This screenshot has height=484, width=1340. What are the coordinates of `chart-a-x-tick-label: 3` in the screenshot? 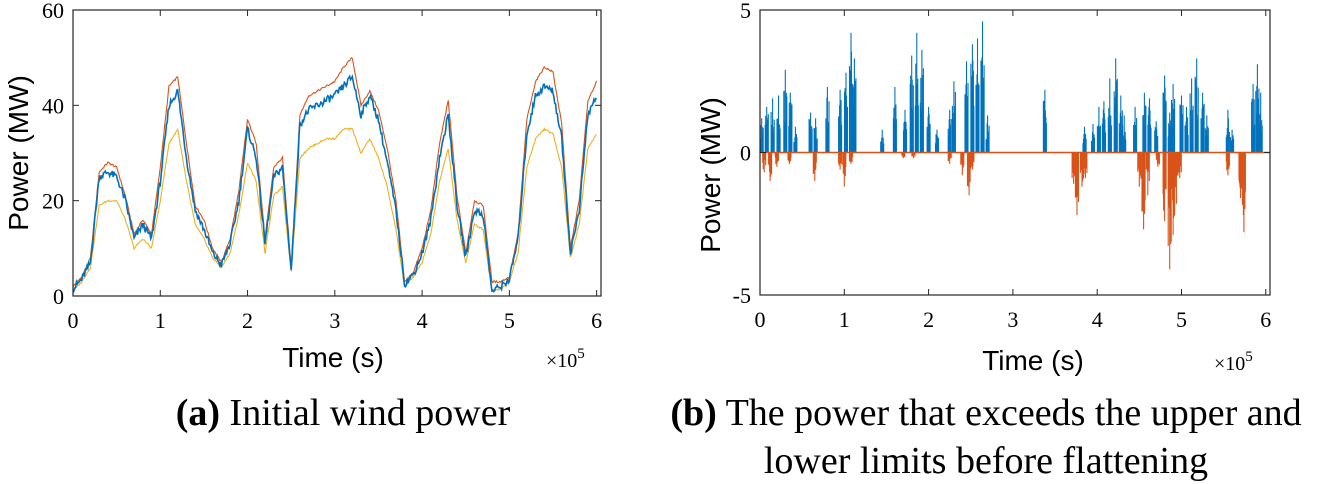 It's located at (334, 320).